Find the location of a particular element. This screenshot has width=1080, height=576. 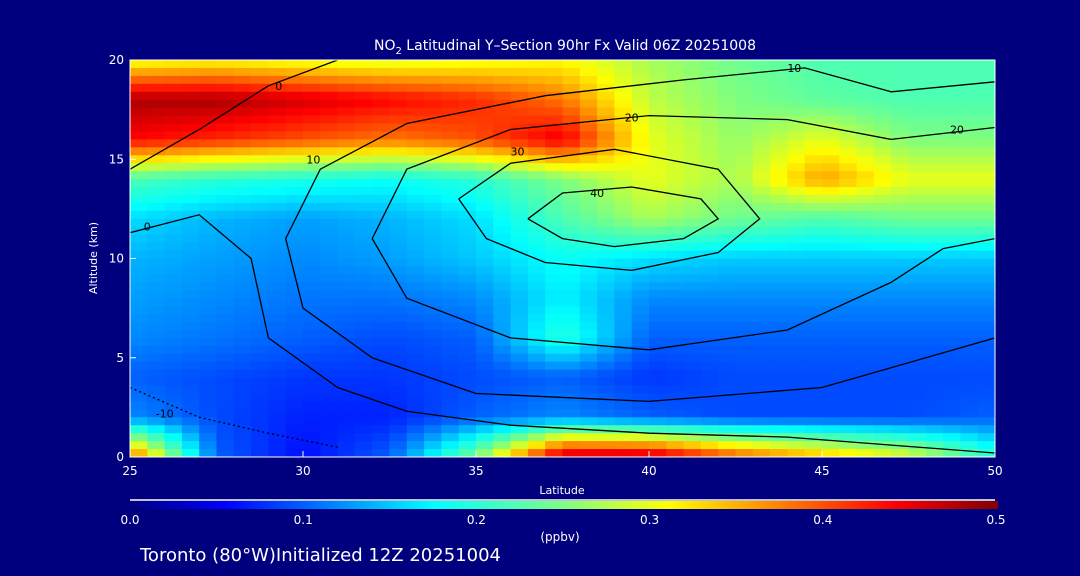

y-tick-label: 5 is located at coordinates (120, 358).